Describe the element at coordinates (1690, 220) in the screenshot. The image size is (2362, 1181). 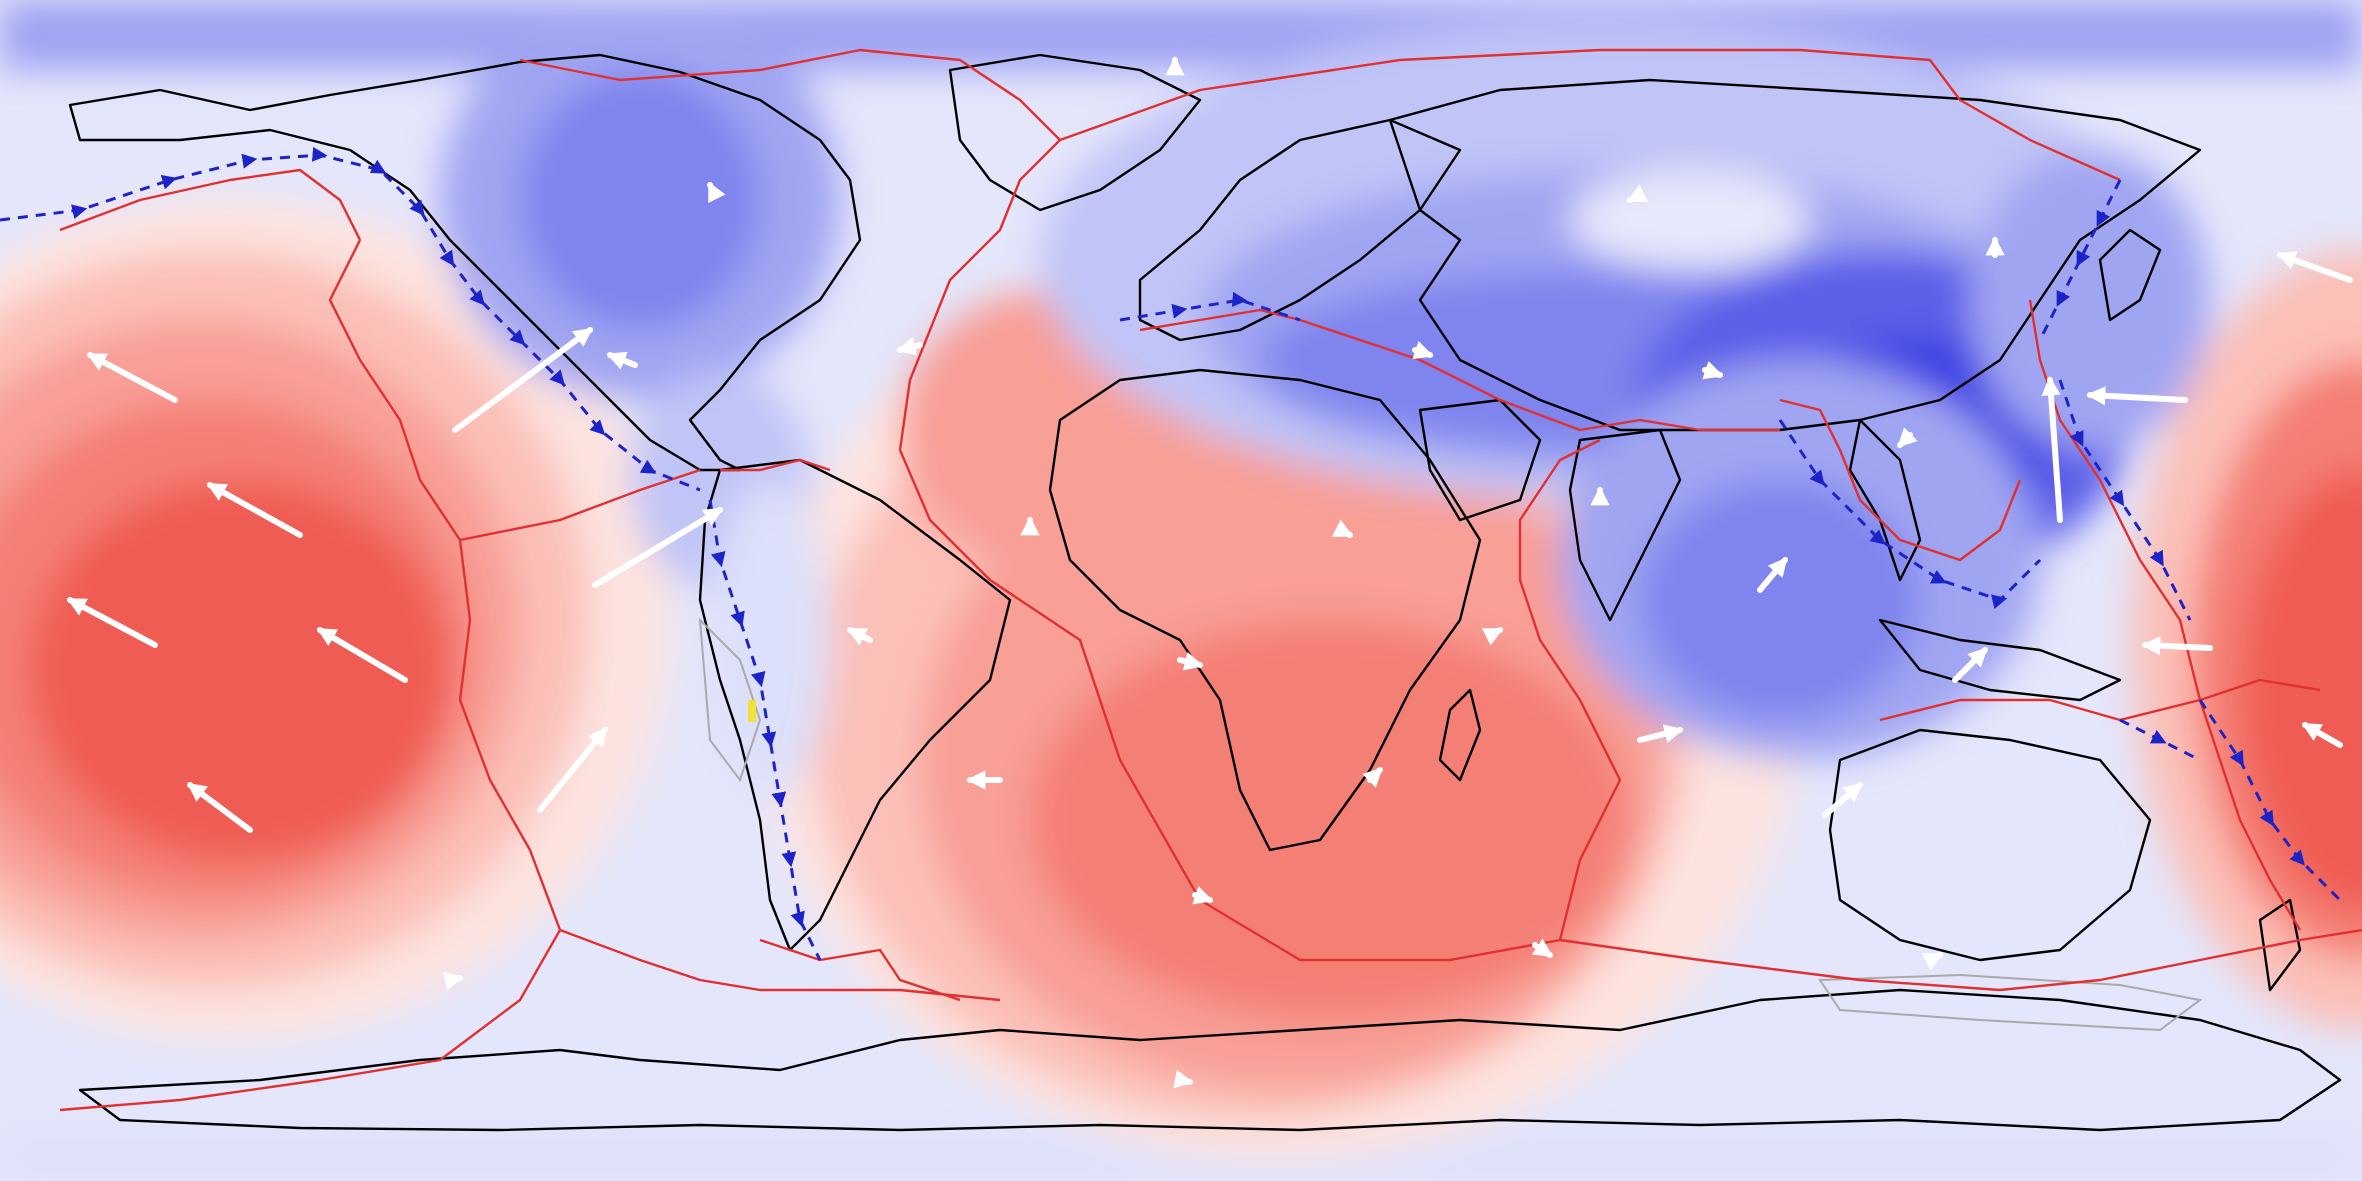
I see `siberia-light` at that location.